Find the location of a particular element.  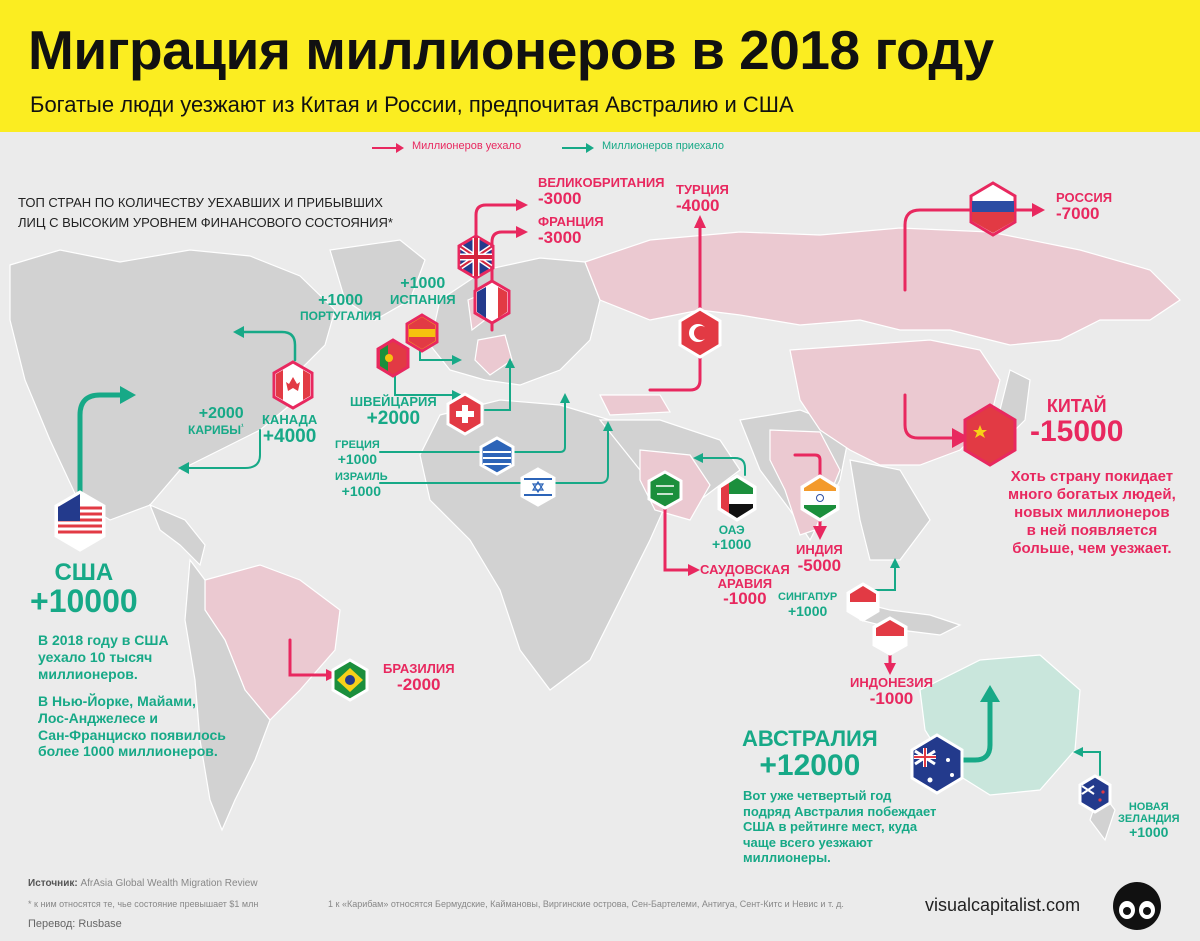

australia-note-line: миллионеры. is located at coordinates (787, 858).